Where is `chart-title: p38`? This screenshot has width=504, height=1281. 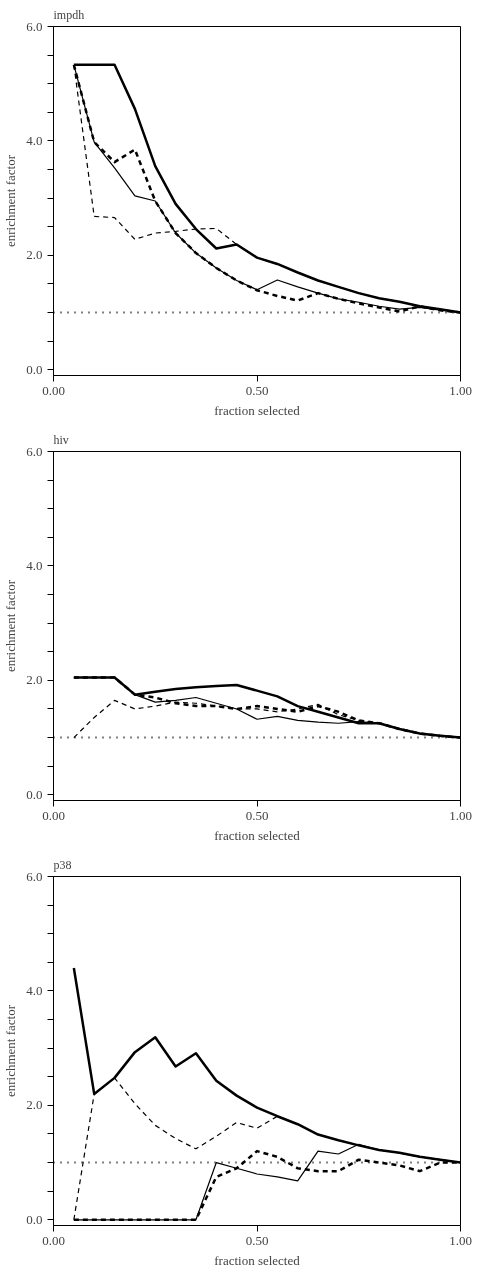 chart-title: p38 is located at coordinates (62, 864).